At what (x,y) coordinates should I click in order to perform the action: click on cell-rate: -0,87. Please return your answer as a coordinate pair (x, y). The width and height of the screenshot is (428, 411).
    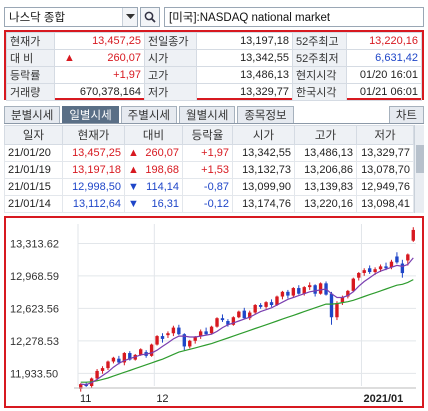
    Looking at the image, I should click on (207, 187).